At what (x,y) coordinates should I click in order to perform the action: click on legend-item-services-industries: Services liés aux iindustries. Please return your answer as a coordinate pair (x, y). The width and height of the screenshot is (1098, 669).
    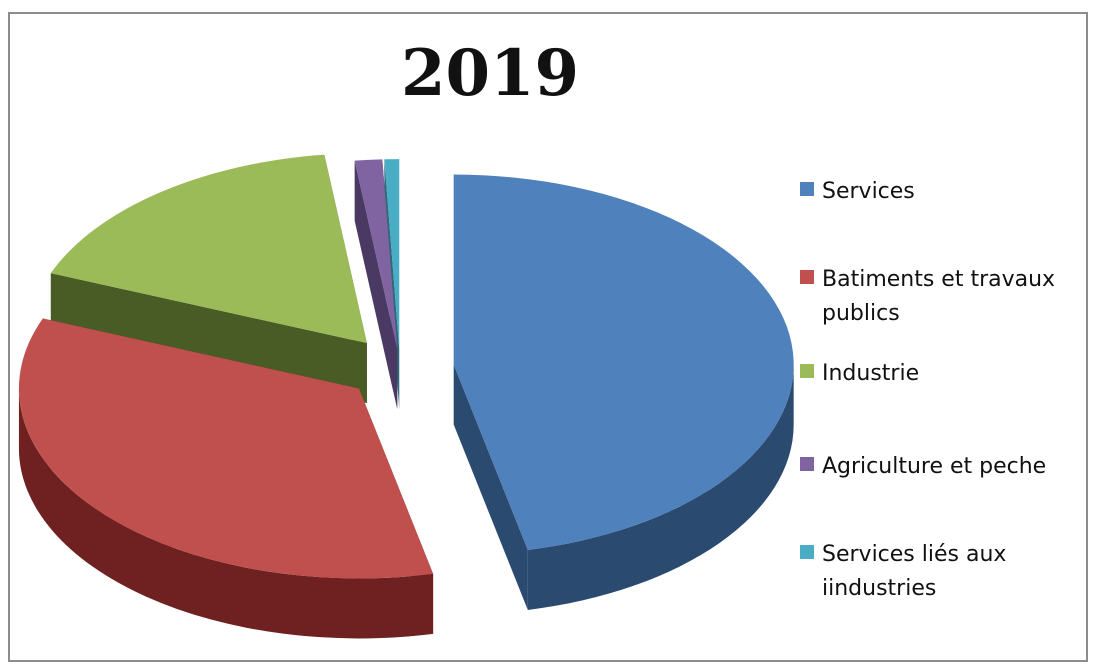
    Looking at the image, I should click on (946, 572).